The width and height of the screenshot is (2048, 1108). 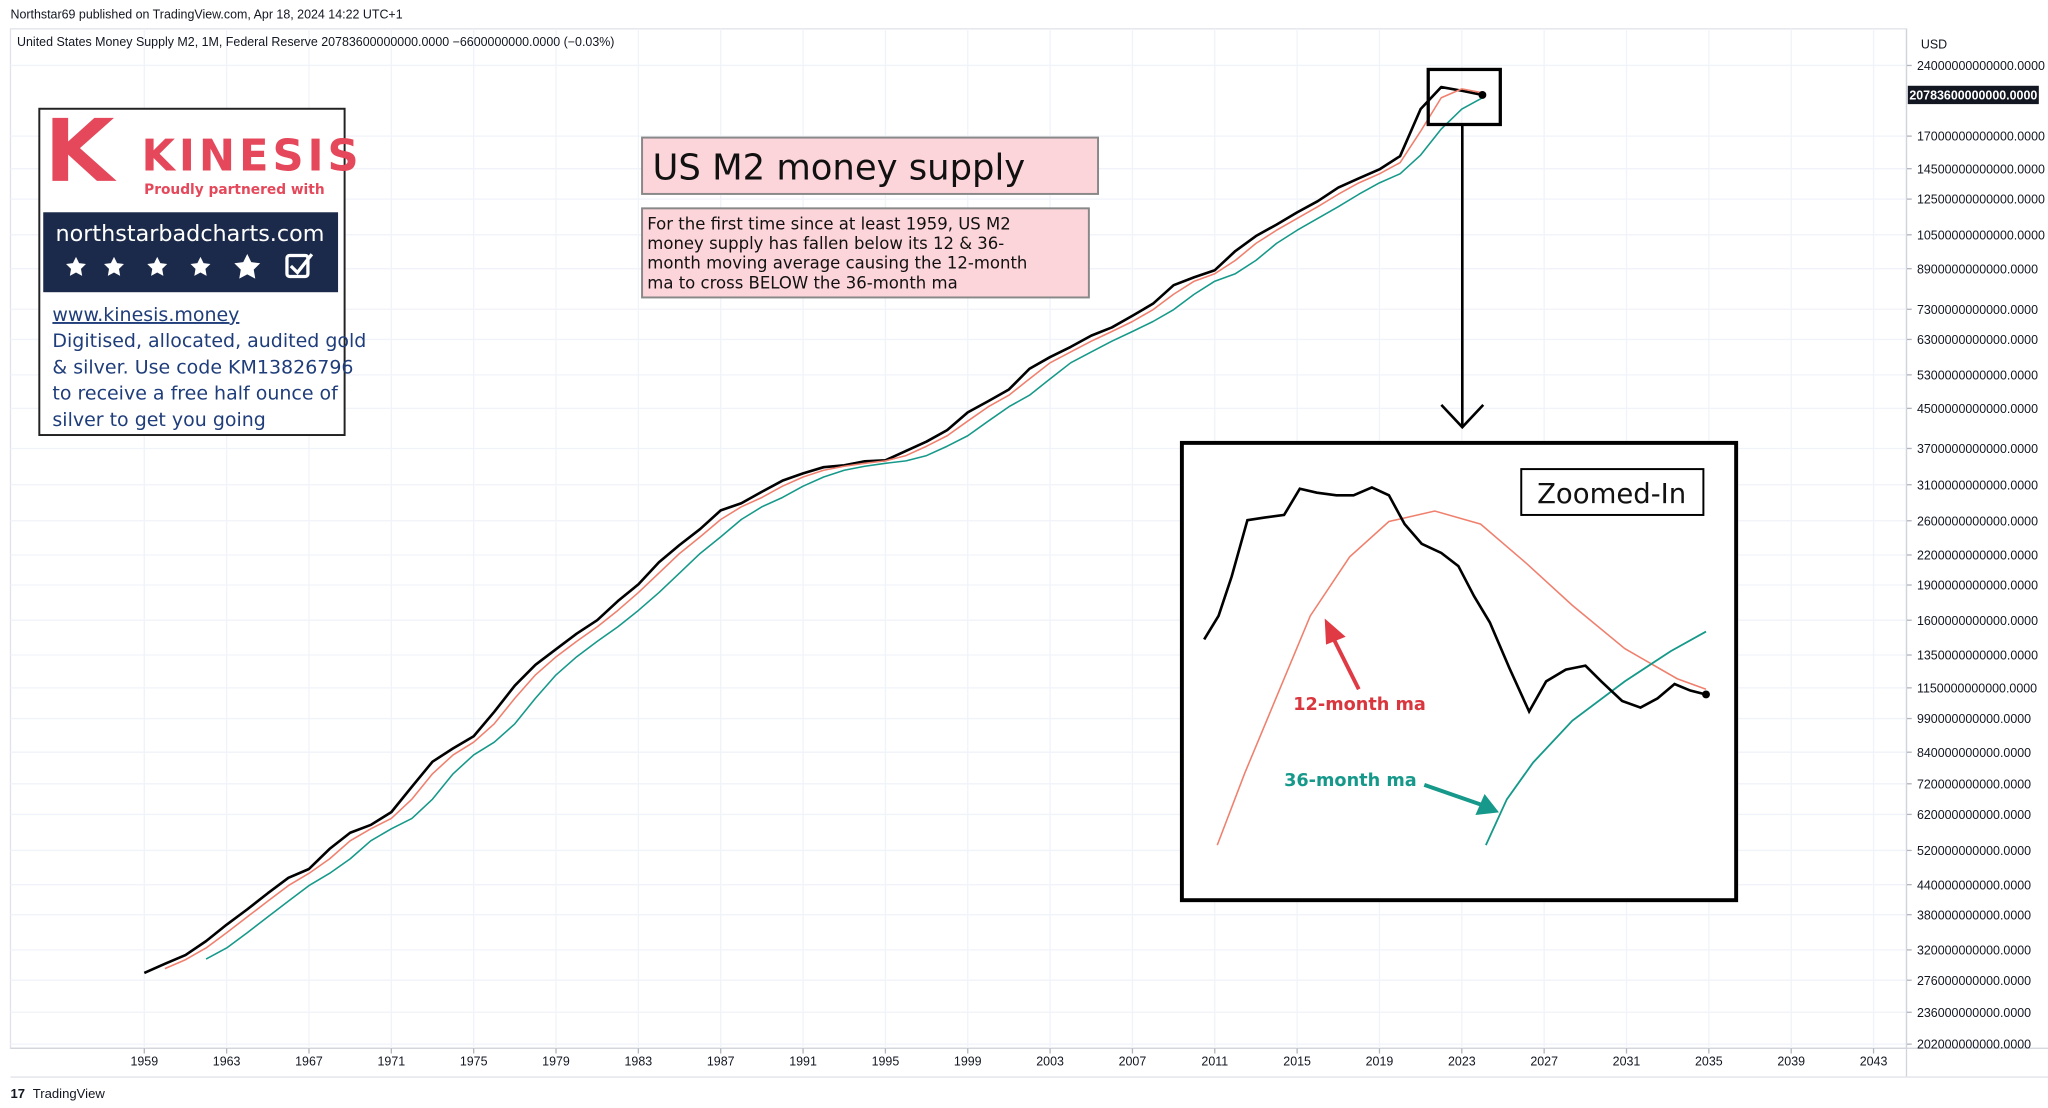 I want to click on ad-body: & silver. Use code KM13826796, so click(x=202, y=367).